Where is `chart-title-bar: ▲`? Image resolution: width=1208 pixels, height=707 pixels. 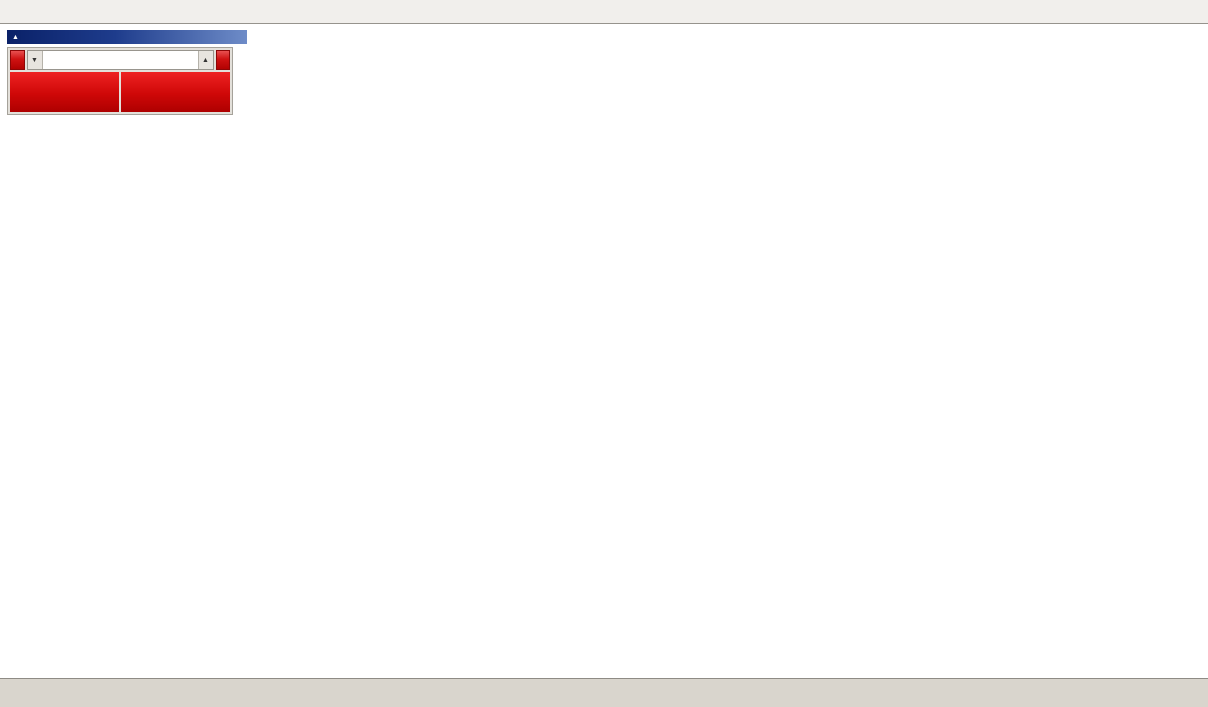 chart-title-bar: ▲ is located at coordinates (127, 37).